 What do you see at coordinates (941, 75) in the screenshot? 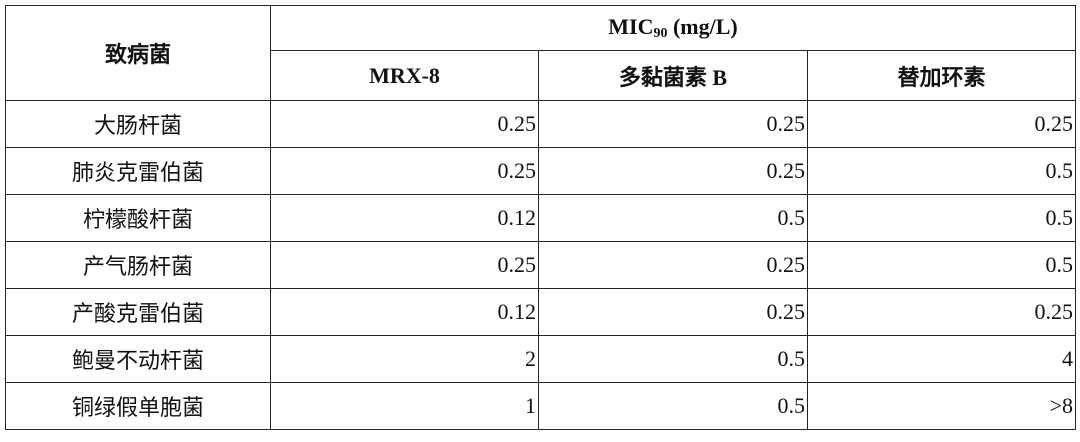
I see `header-cell: 替加环素` at bounding box center [941, 75].